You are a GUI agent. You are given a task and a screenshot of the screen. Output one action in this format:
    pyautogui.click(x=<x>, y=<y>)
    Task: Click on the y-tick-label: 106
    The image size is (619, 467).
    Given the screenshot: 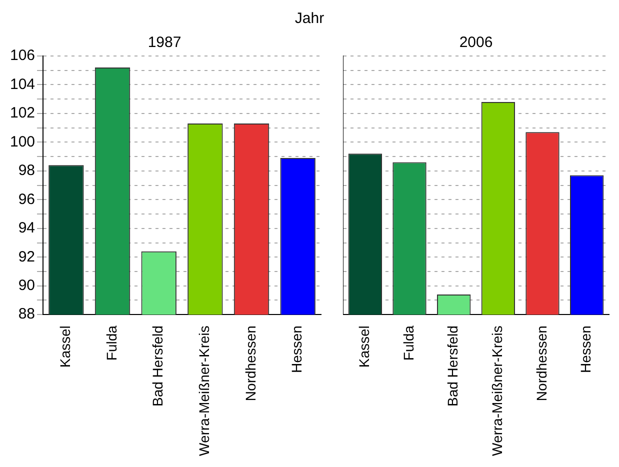 What is the action you would take?
    pyautogui.click(x=23, y=55)
    